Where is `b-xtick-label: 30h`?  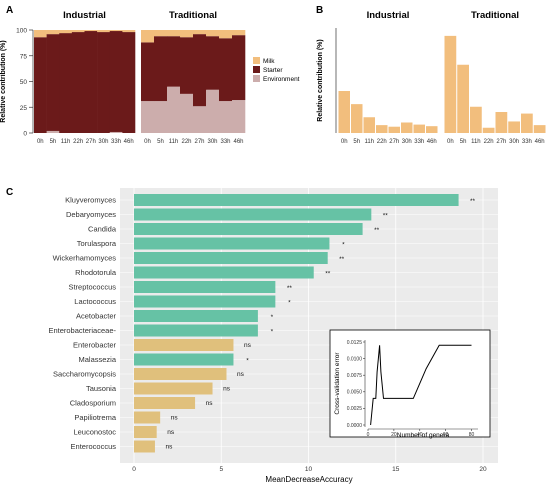
b-xtick-label: 30h is located at coordinates (514, 142).